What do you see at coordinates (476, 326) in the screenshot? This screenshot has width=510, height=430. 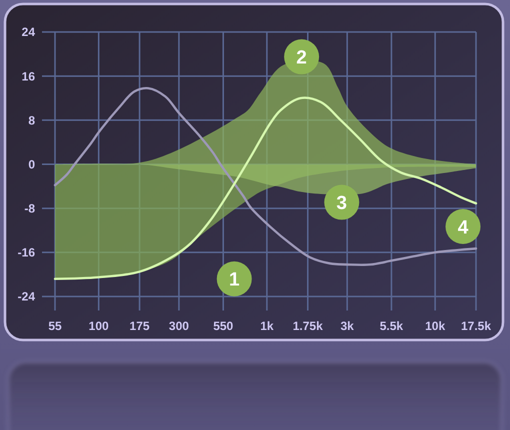 I see `x-tick-label: 17.5k` at bounding box center [476, 326].